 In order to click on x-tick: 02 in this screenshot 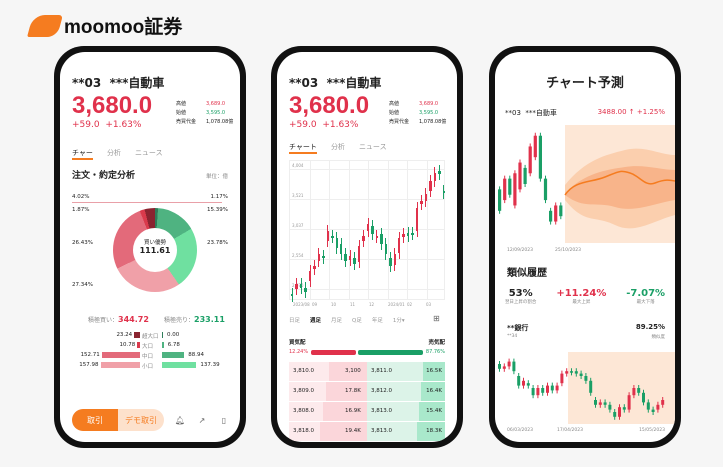, I will do `click(410, 304)`.